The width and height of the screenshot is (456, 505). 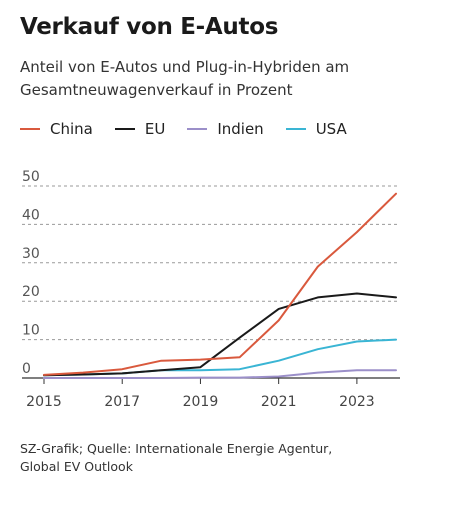 I want to click on legend-label-indien: Indien, so click(x=240, y=129).